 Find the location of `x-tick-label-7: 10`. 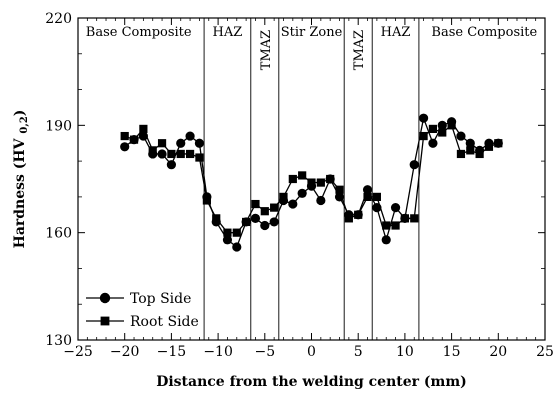

x-tick-label-7: 10 is located at coordinates (405, 352).